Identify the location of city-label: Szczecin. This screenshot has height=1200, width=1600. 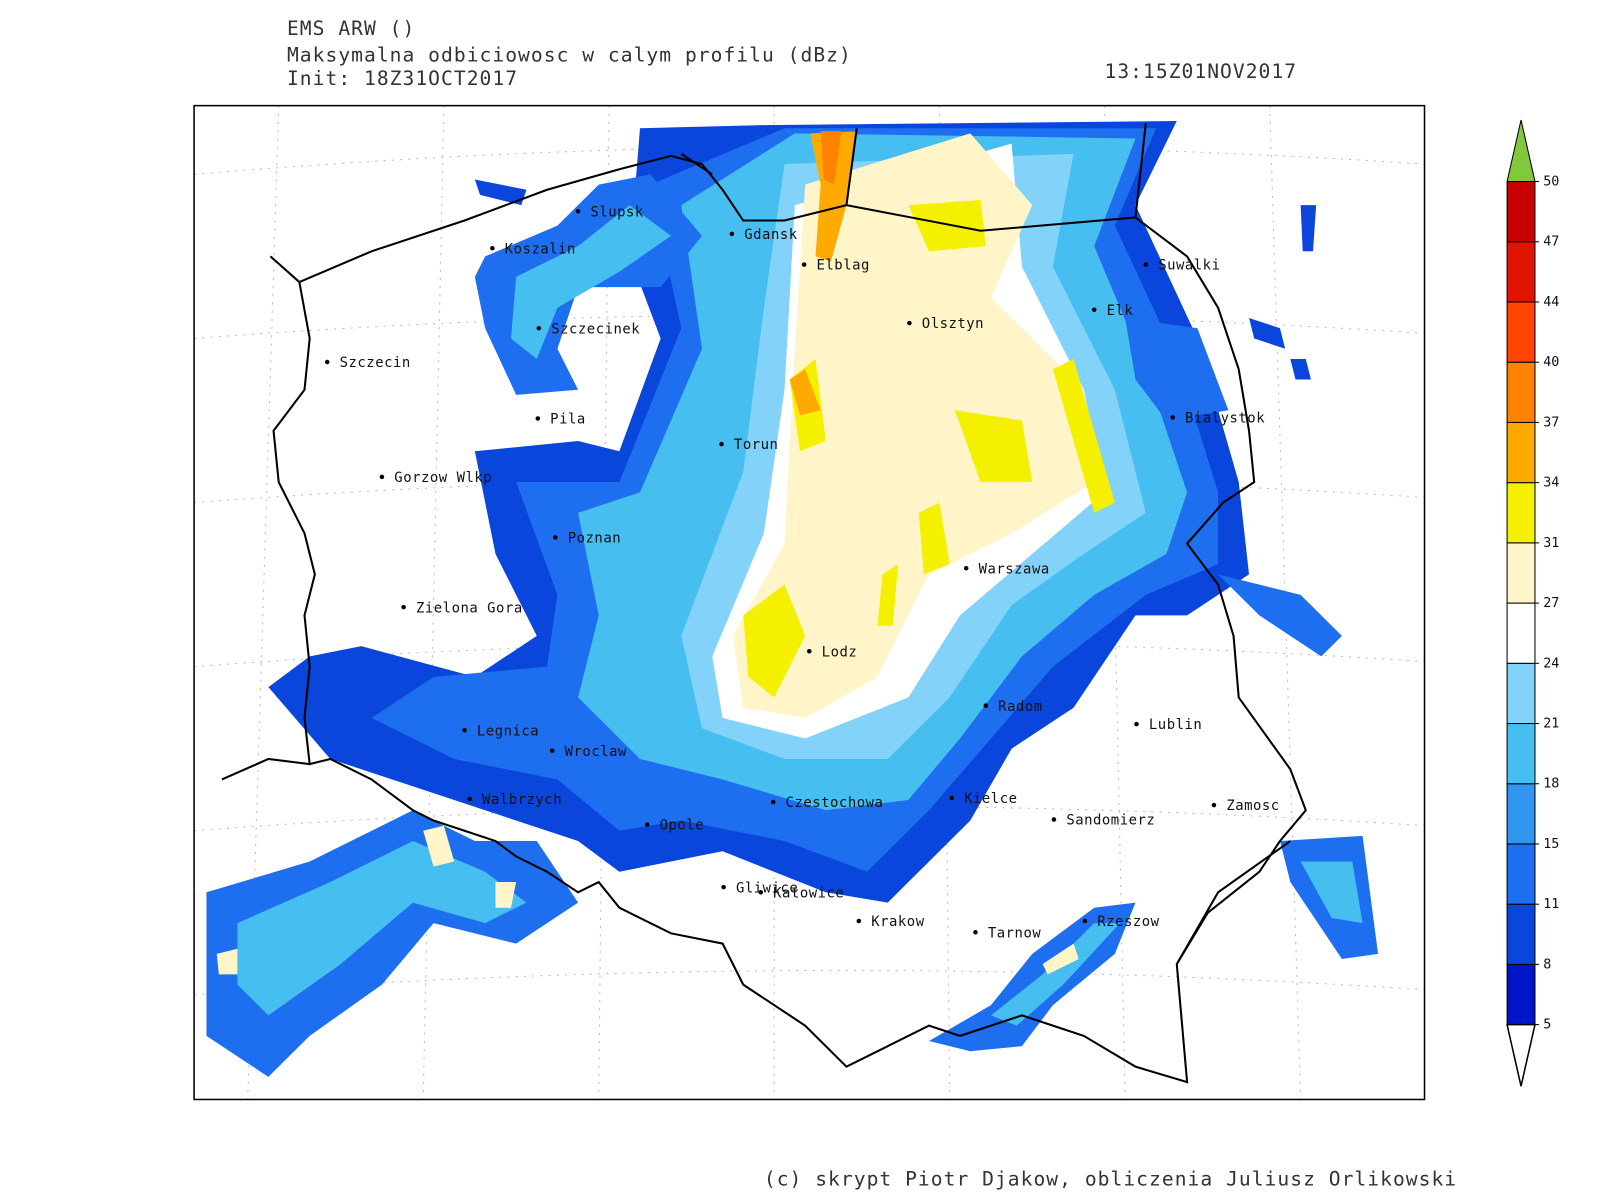
(375, 363).